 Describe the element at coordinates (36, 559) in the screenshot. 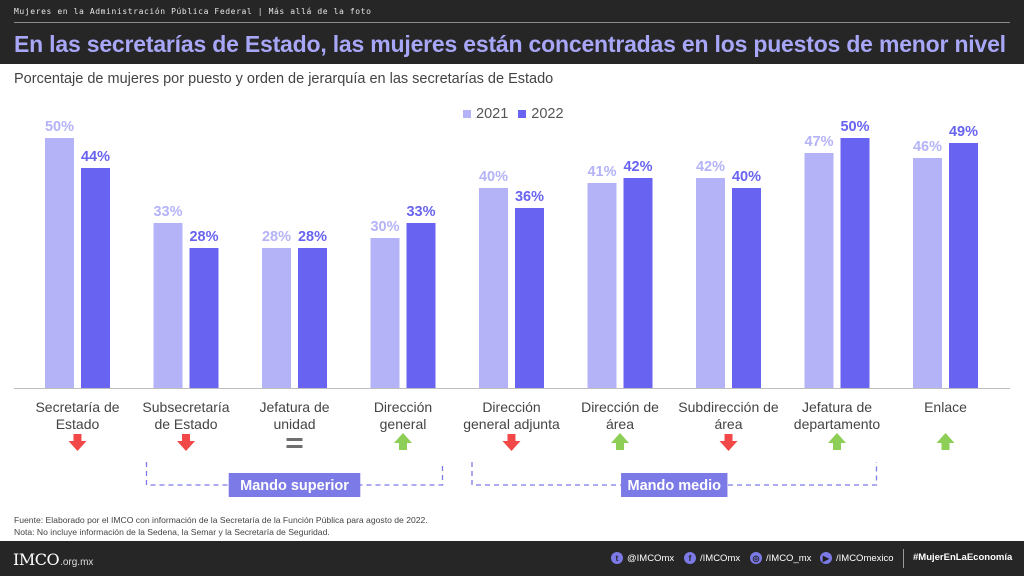

I see `logo-text: IMCO` at that location.